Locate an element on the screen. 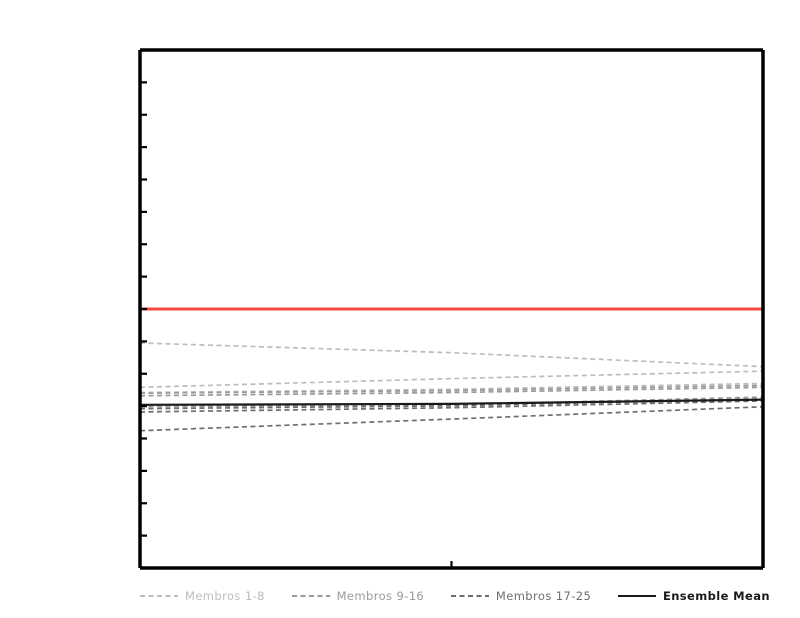  legend-label: Ensemble Mean is located at coordinates (716, 596).